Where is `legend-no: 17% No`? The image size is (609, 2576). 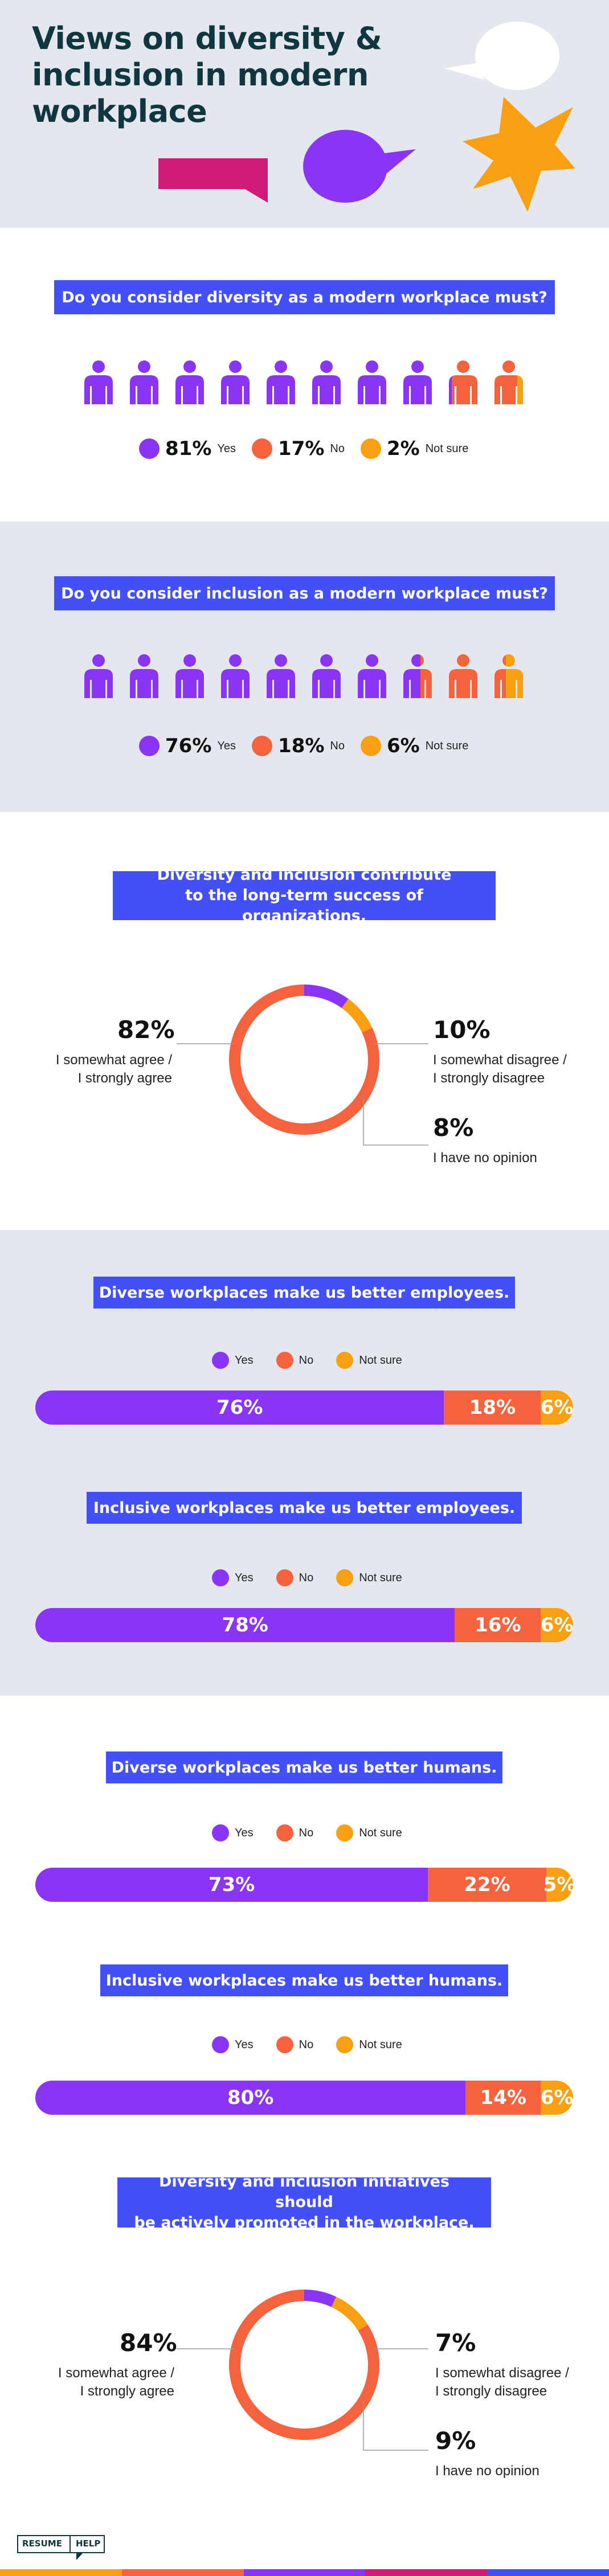
legend-no: 17% No is located at coordinates (298, 448).